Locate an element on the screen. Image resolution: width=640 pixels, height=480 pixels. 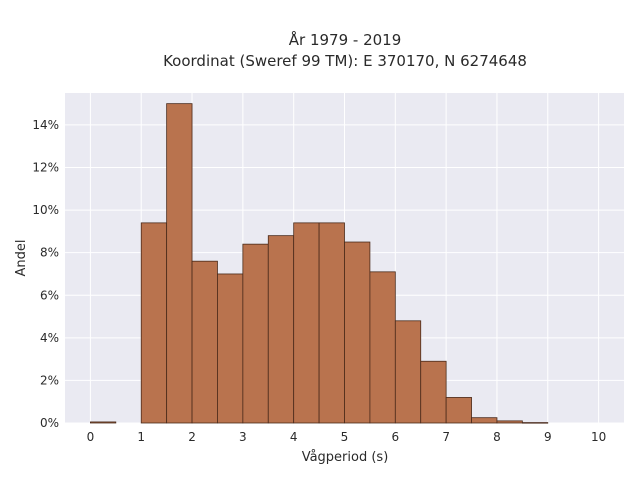
y-tick-label: 10% is located at coordinates (45, 210).